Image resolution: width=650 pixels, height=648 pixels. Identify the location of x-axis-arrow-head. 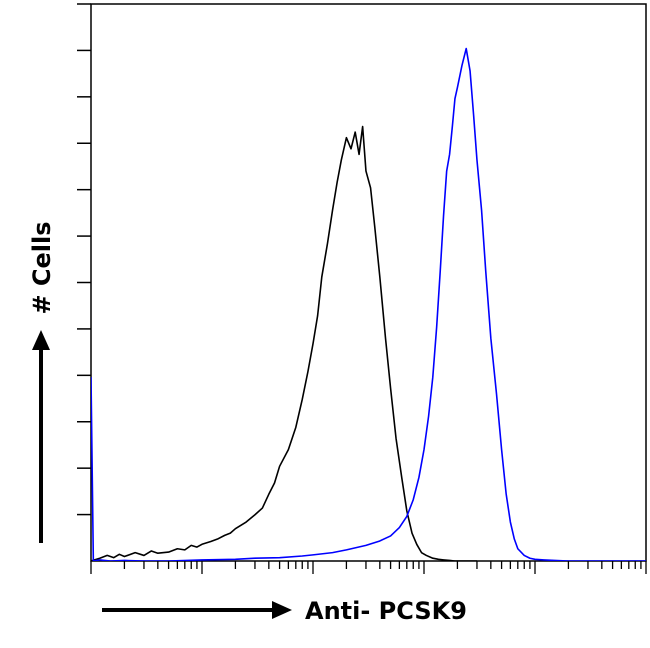
(282, 610).